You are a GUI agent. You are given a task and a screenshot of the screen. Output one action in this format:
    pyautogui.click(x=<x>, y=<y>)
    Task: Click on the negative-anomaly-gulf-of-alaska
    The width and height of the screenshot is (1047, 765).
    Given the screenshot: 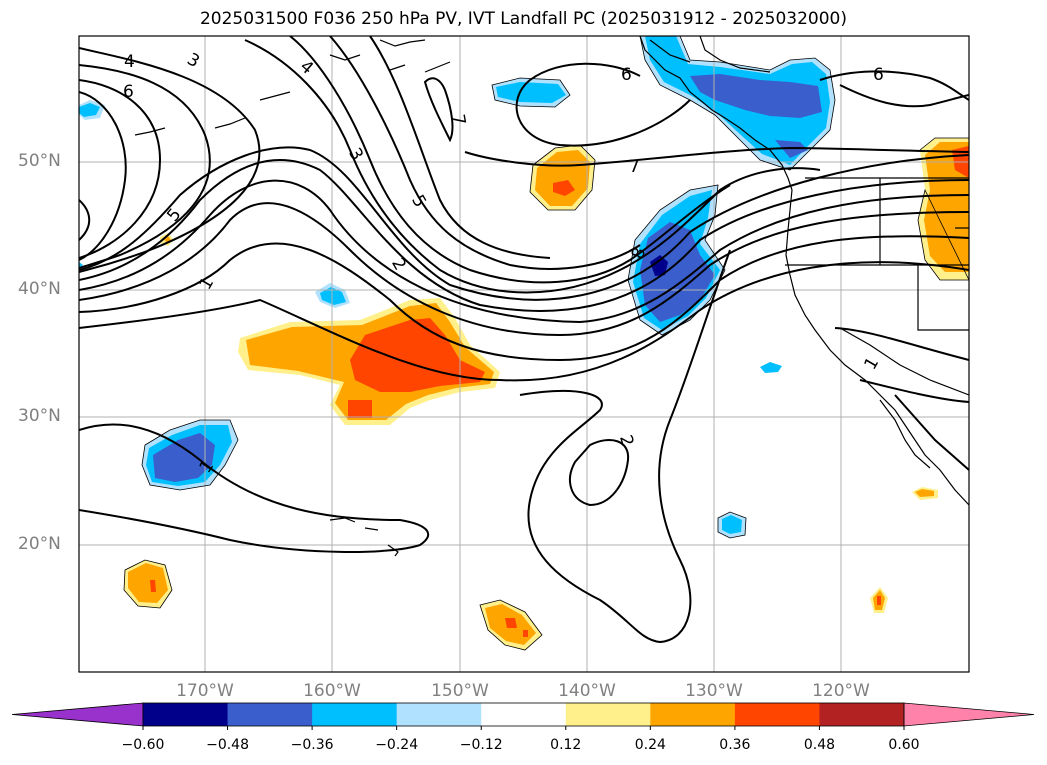 What is the action you would take?
    pyautogui.click(x=737, y=103)
    